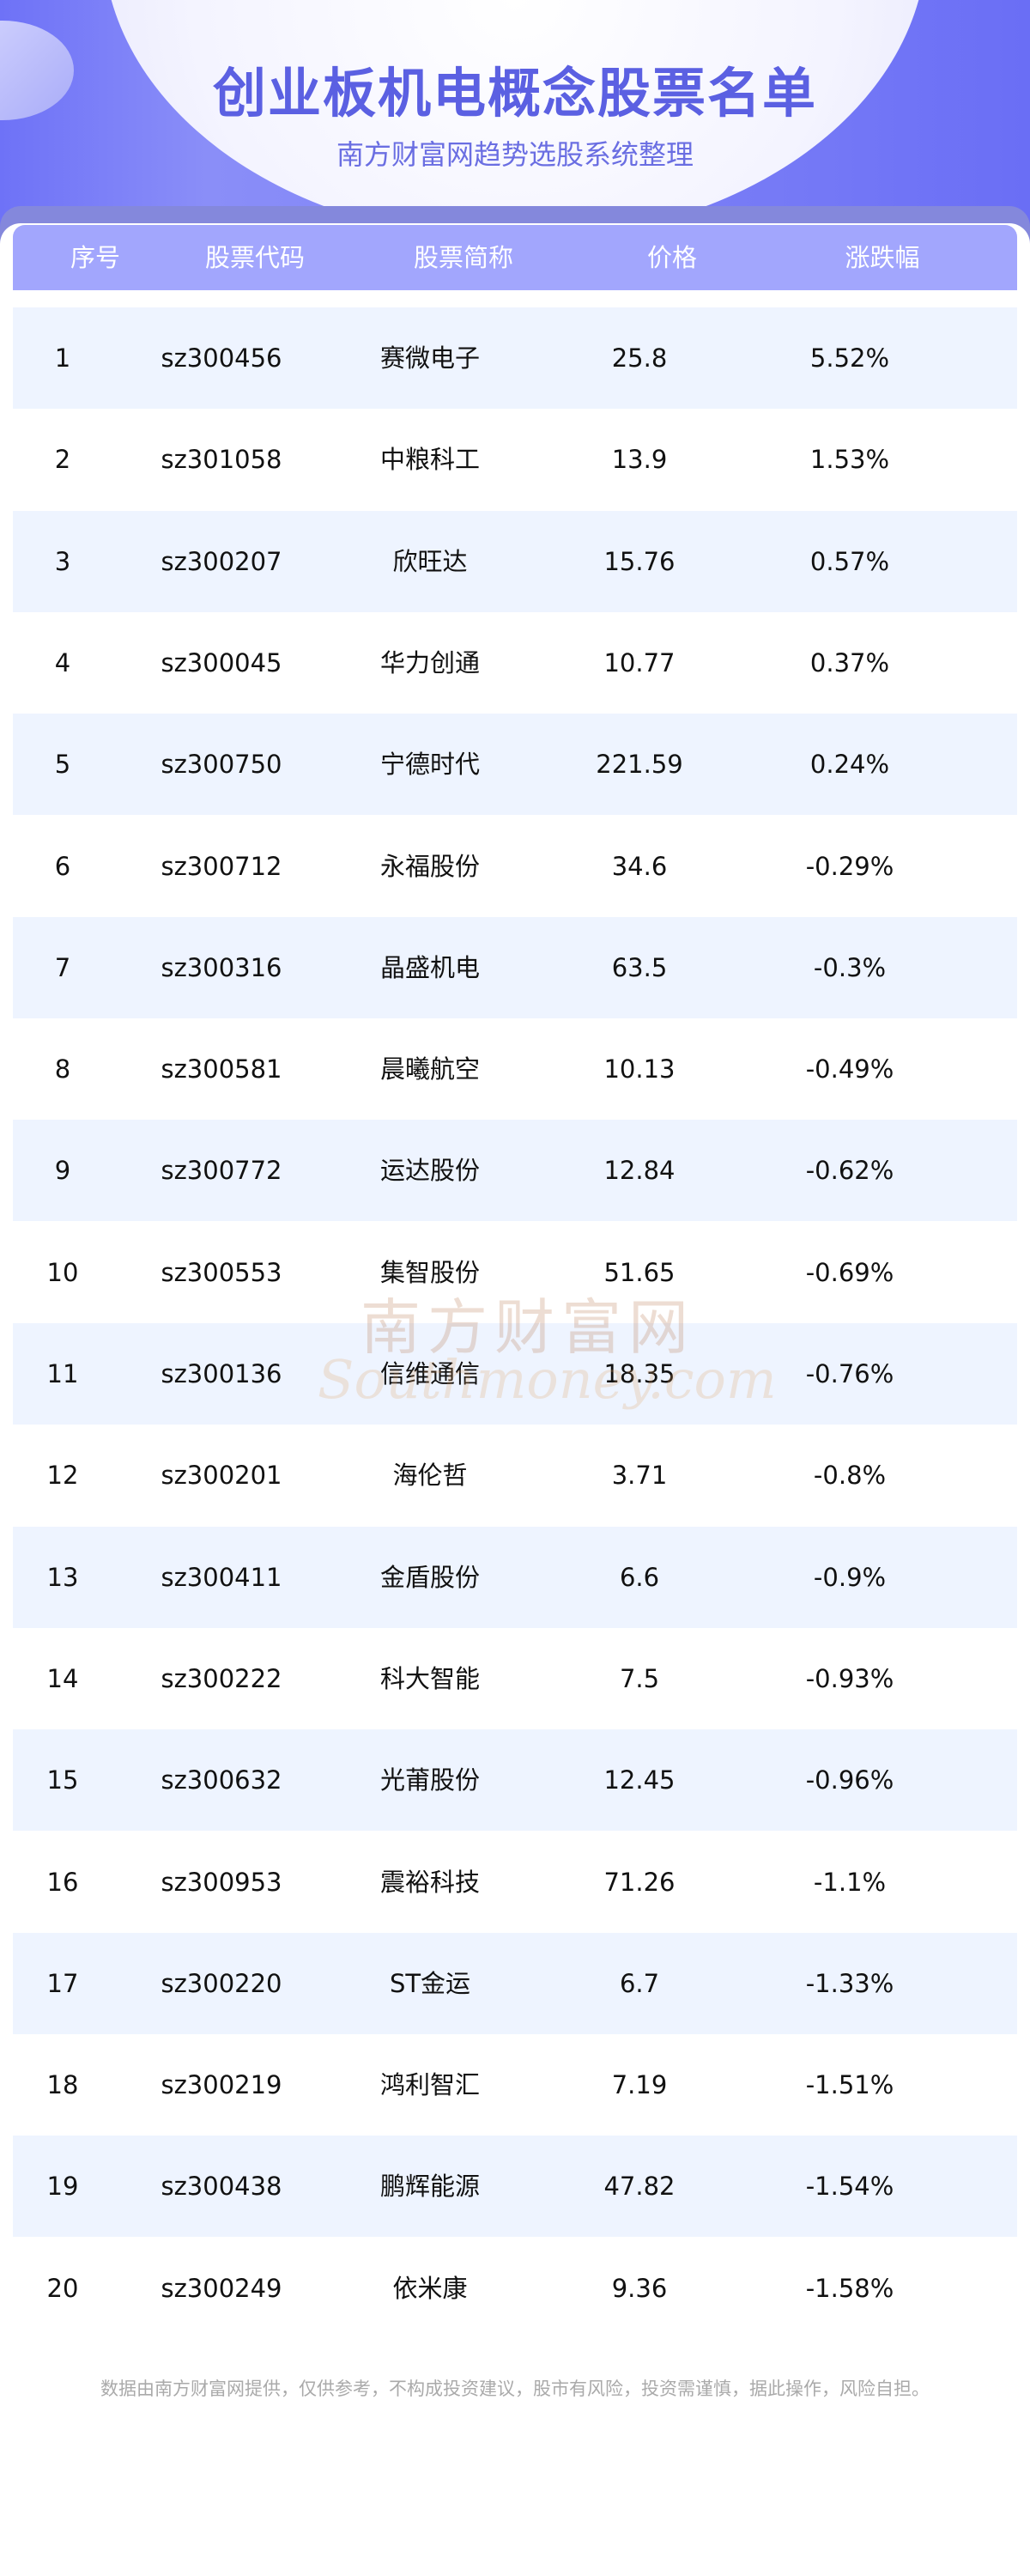 This screenshot has height=2576, width=1030. I want to click on cell-col-index: 6, so click(62, 866).